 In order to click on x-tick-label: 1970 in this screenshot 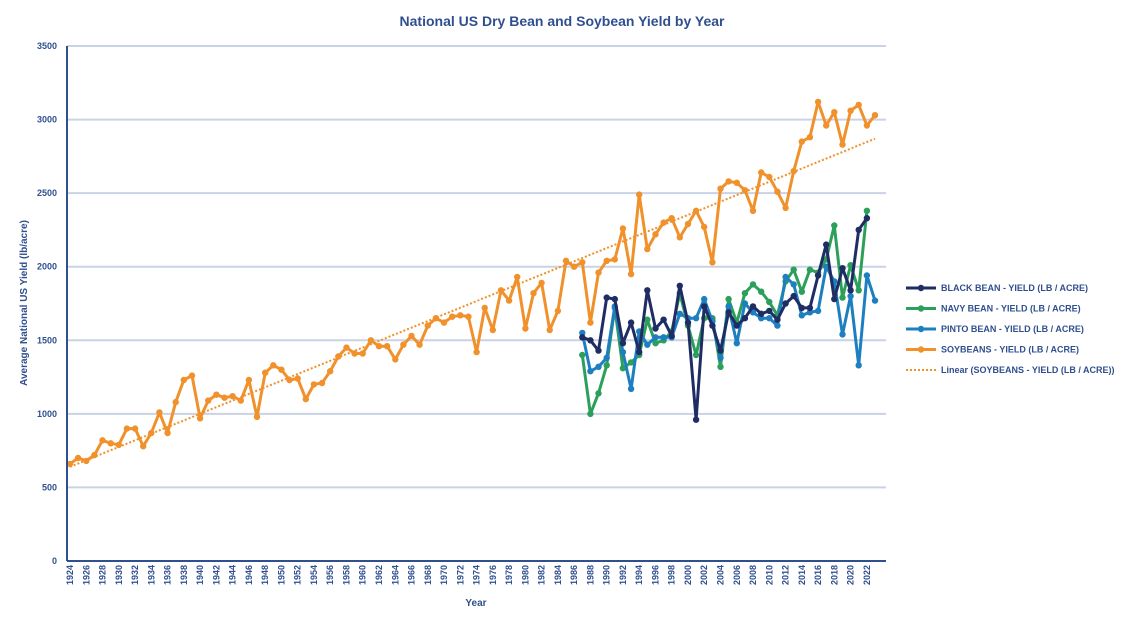, I will do `click(444, 575)`.